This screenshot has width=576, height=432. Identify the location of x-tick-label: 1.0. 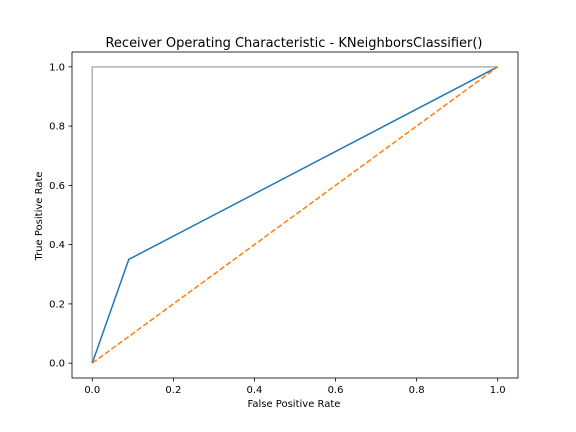
(498, 390).